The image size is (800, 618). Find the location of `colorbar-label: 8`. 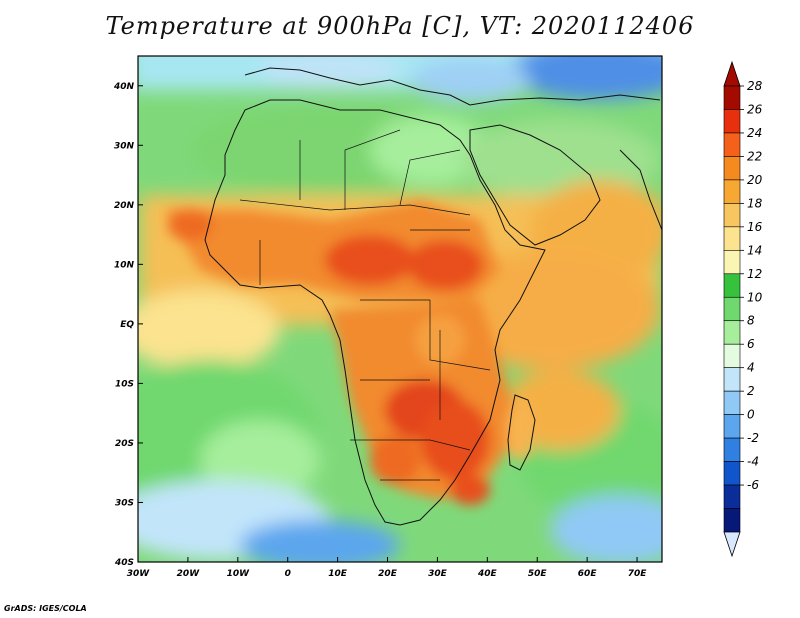

colorbar-label: 8 is located at coordinates (751, 321).